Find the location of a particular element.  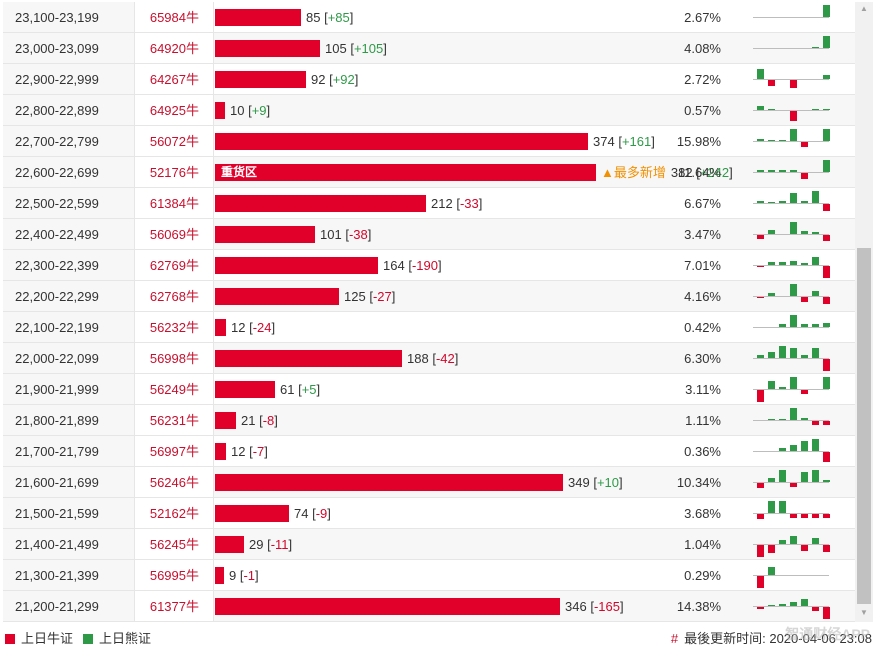

cbbc-code-link: 56232牛 is located at coordinates (174, 327).